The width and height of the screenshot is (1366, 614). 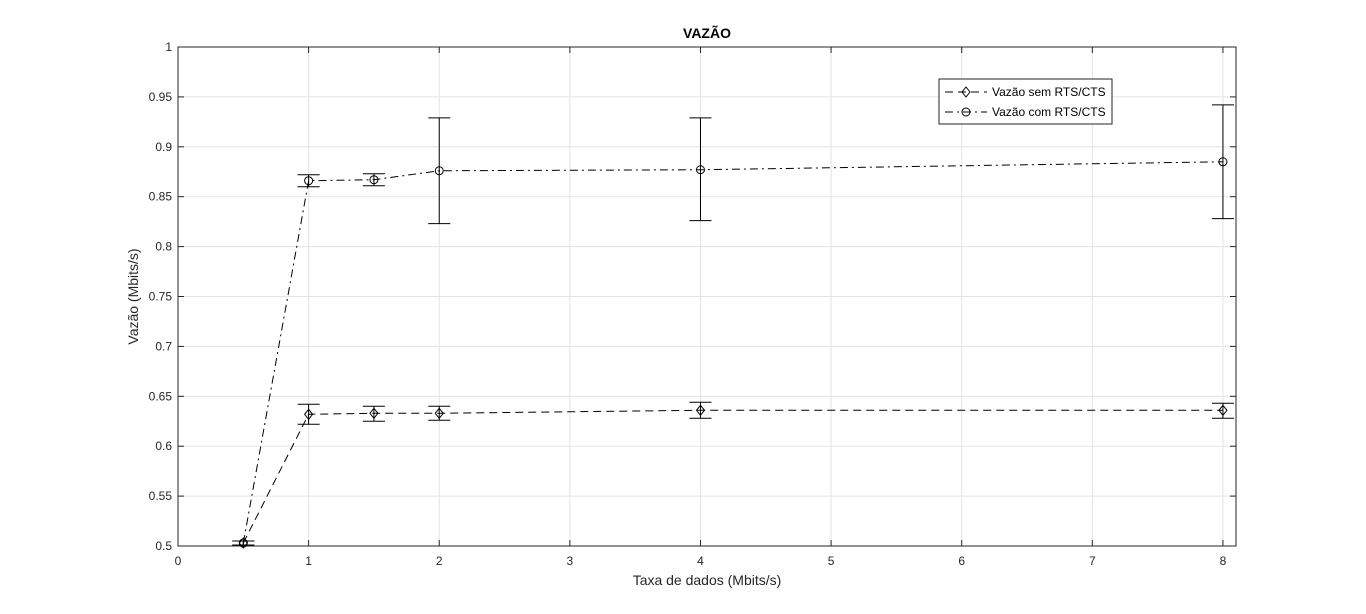 What do you see at coordinates (161, 396) in the screenshot?
I see `y-tick-label: 0.65` at bounding box center [161, 396].